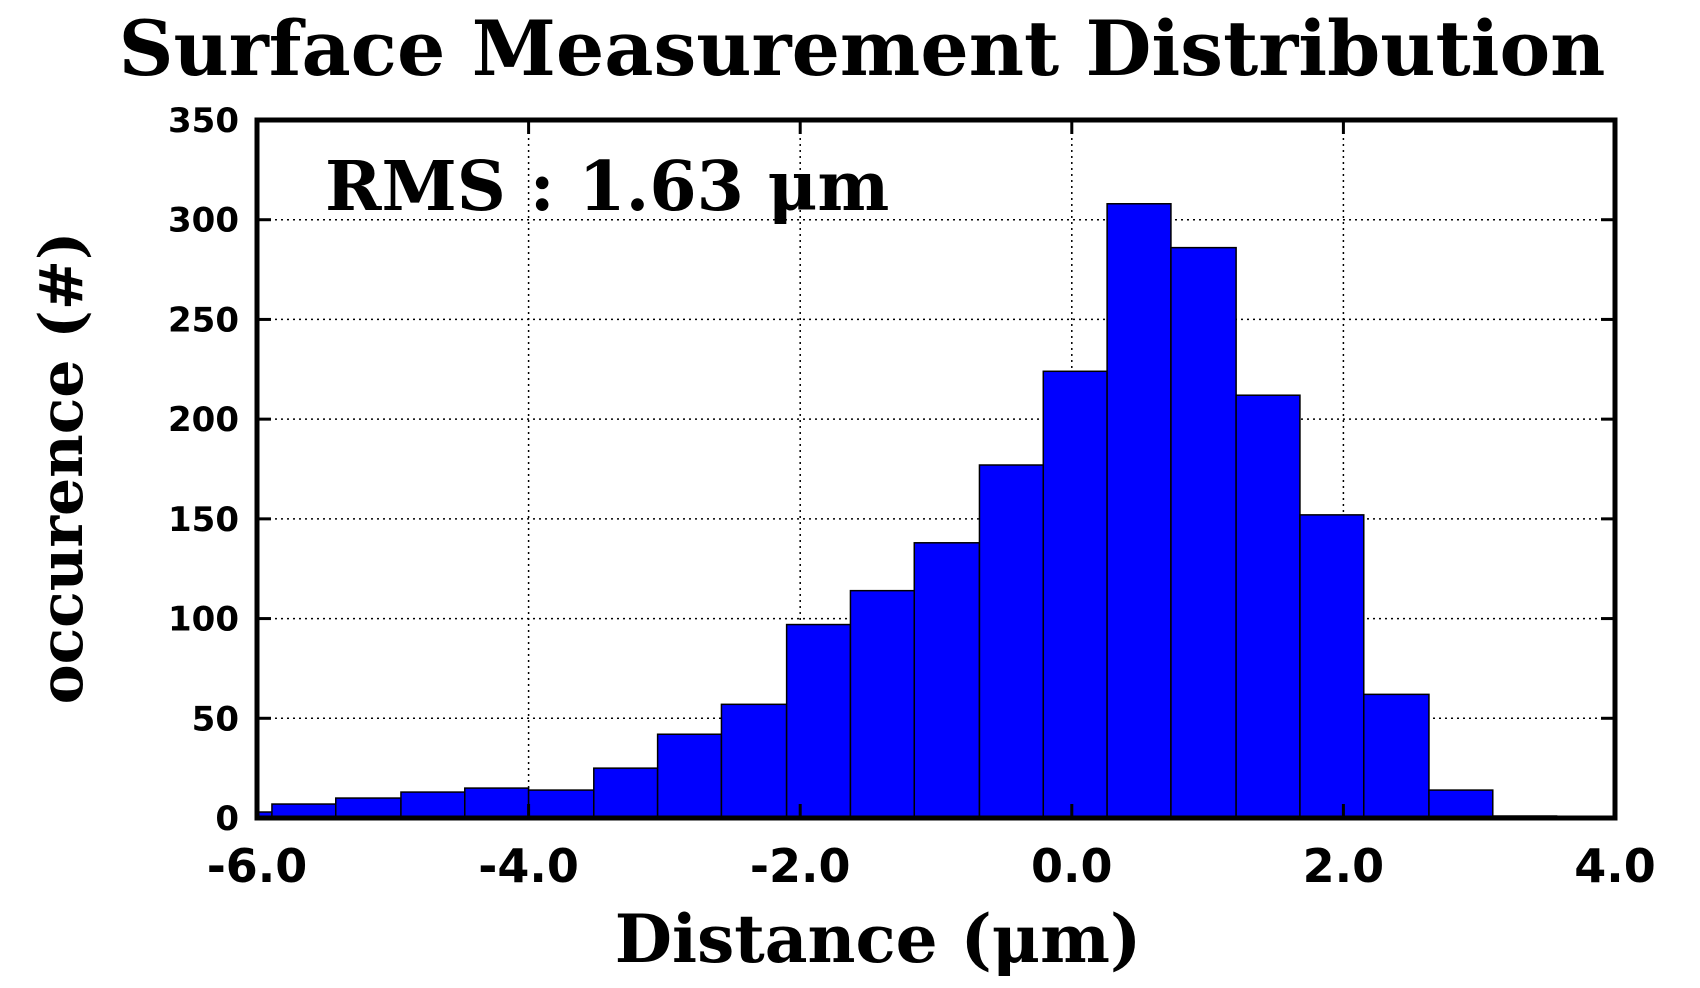 This screenshot has width=1700, height=988. Describe the element at coordinates (203, 121) in the screenshot. I see `y-tick-label: 350` at that location.